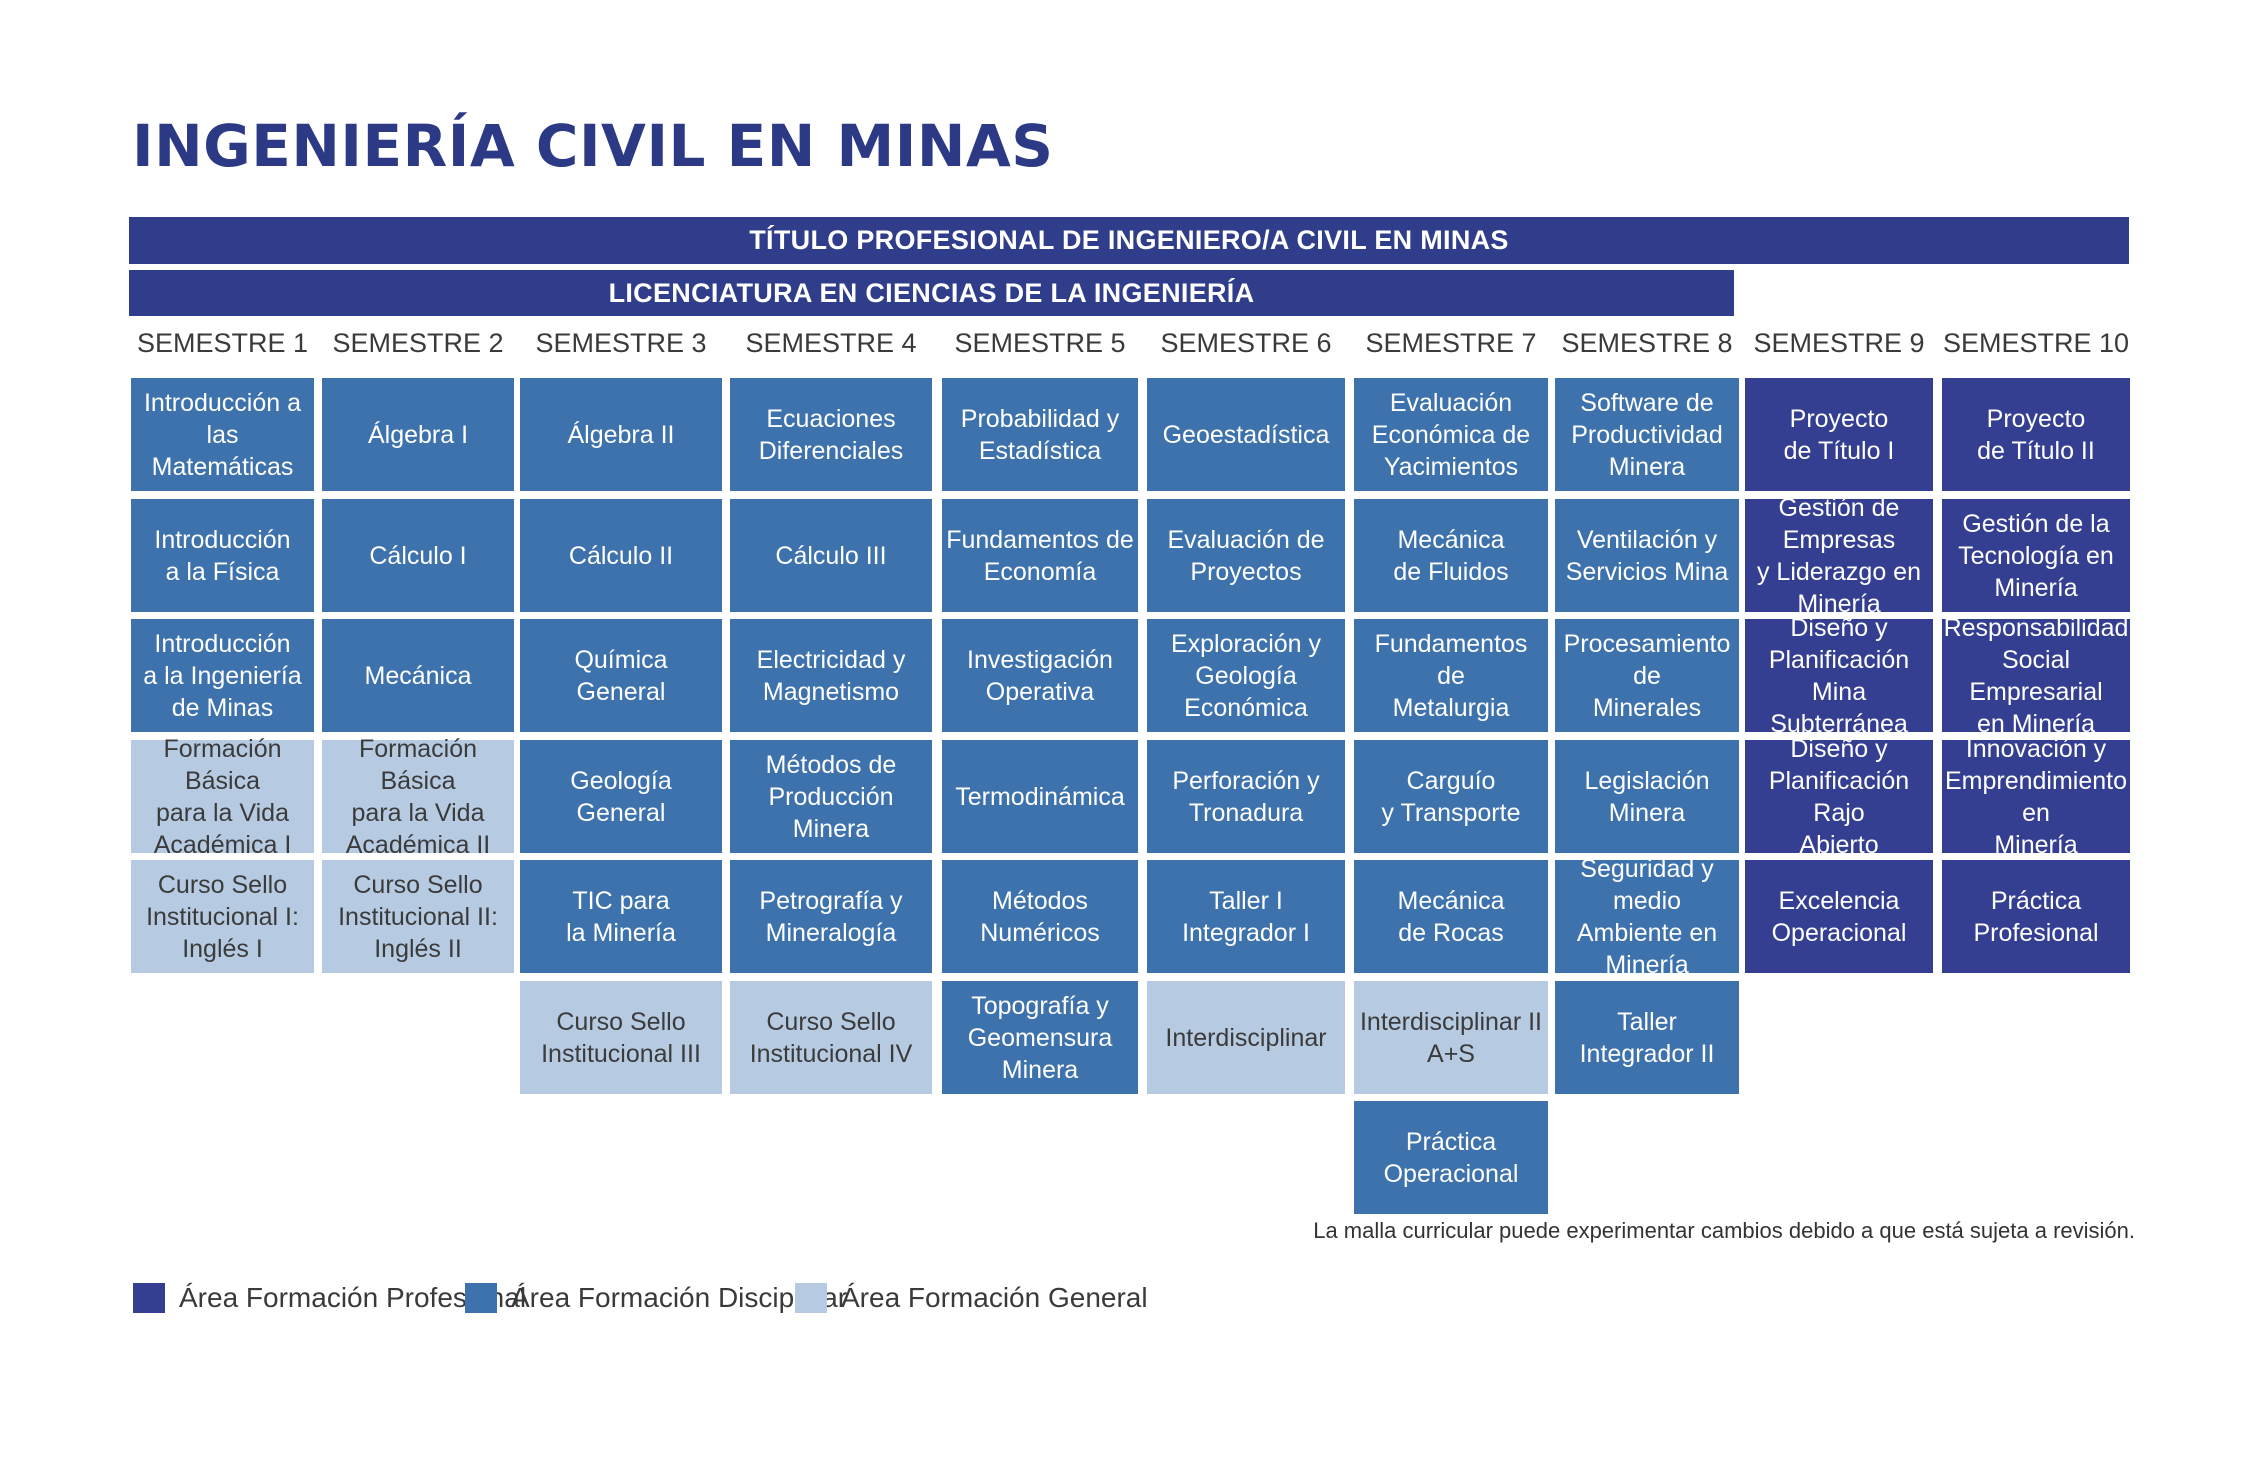 This screenshot has width=2250, height=1458. I want to click on course-cell: Procesamiento de Minerales, so click(1647, 675).